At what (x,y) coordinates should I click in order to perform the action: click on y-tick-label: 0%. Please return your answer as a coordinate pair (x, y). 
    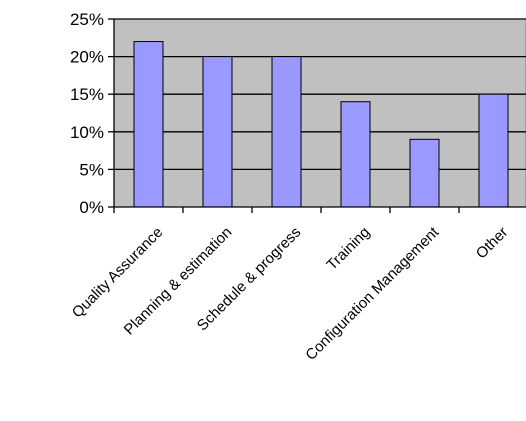
    Looking at the image, I should click on (91, 207).